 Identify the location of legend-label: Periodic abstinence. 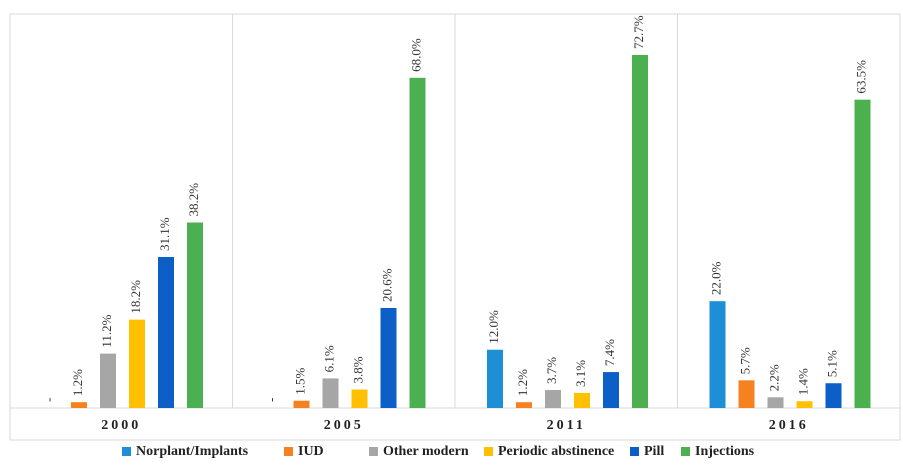
(556, 451).